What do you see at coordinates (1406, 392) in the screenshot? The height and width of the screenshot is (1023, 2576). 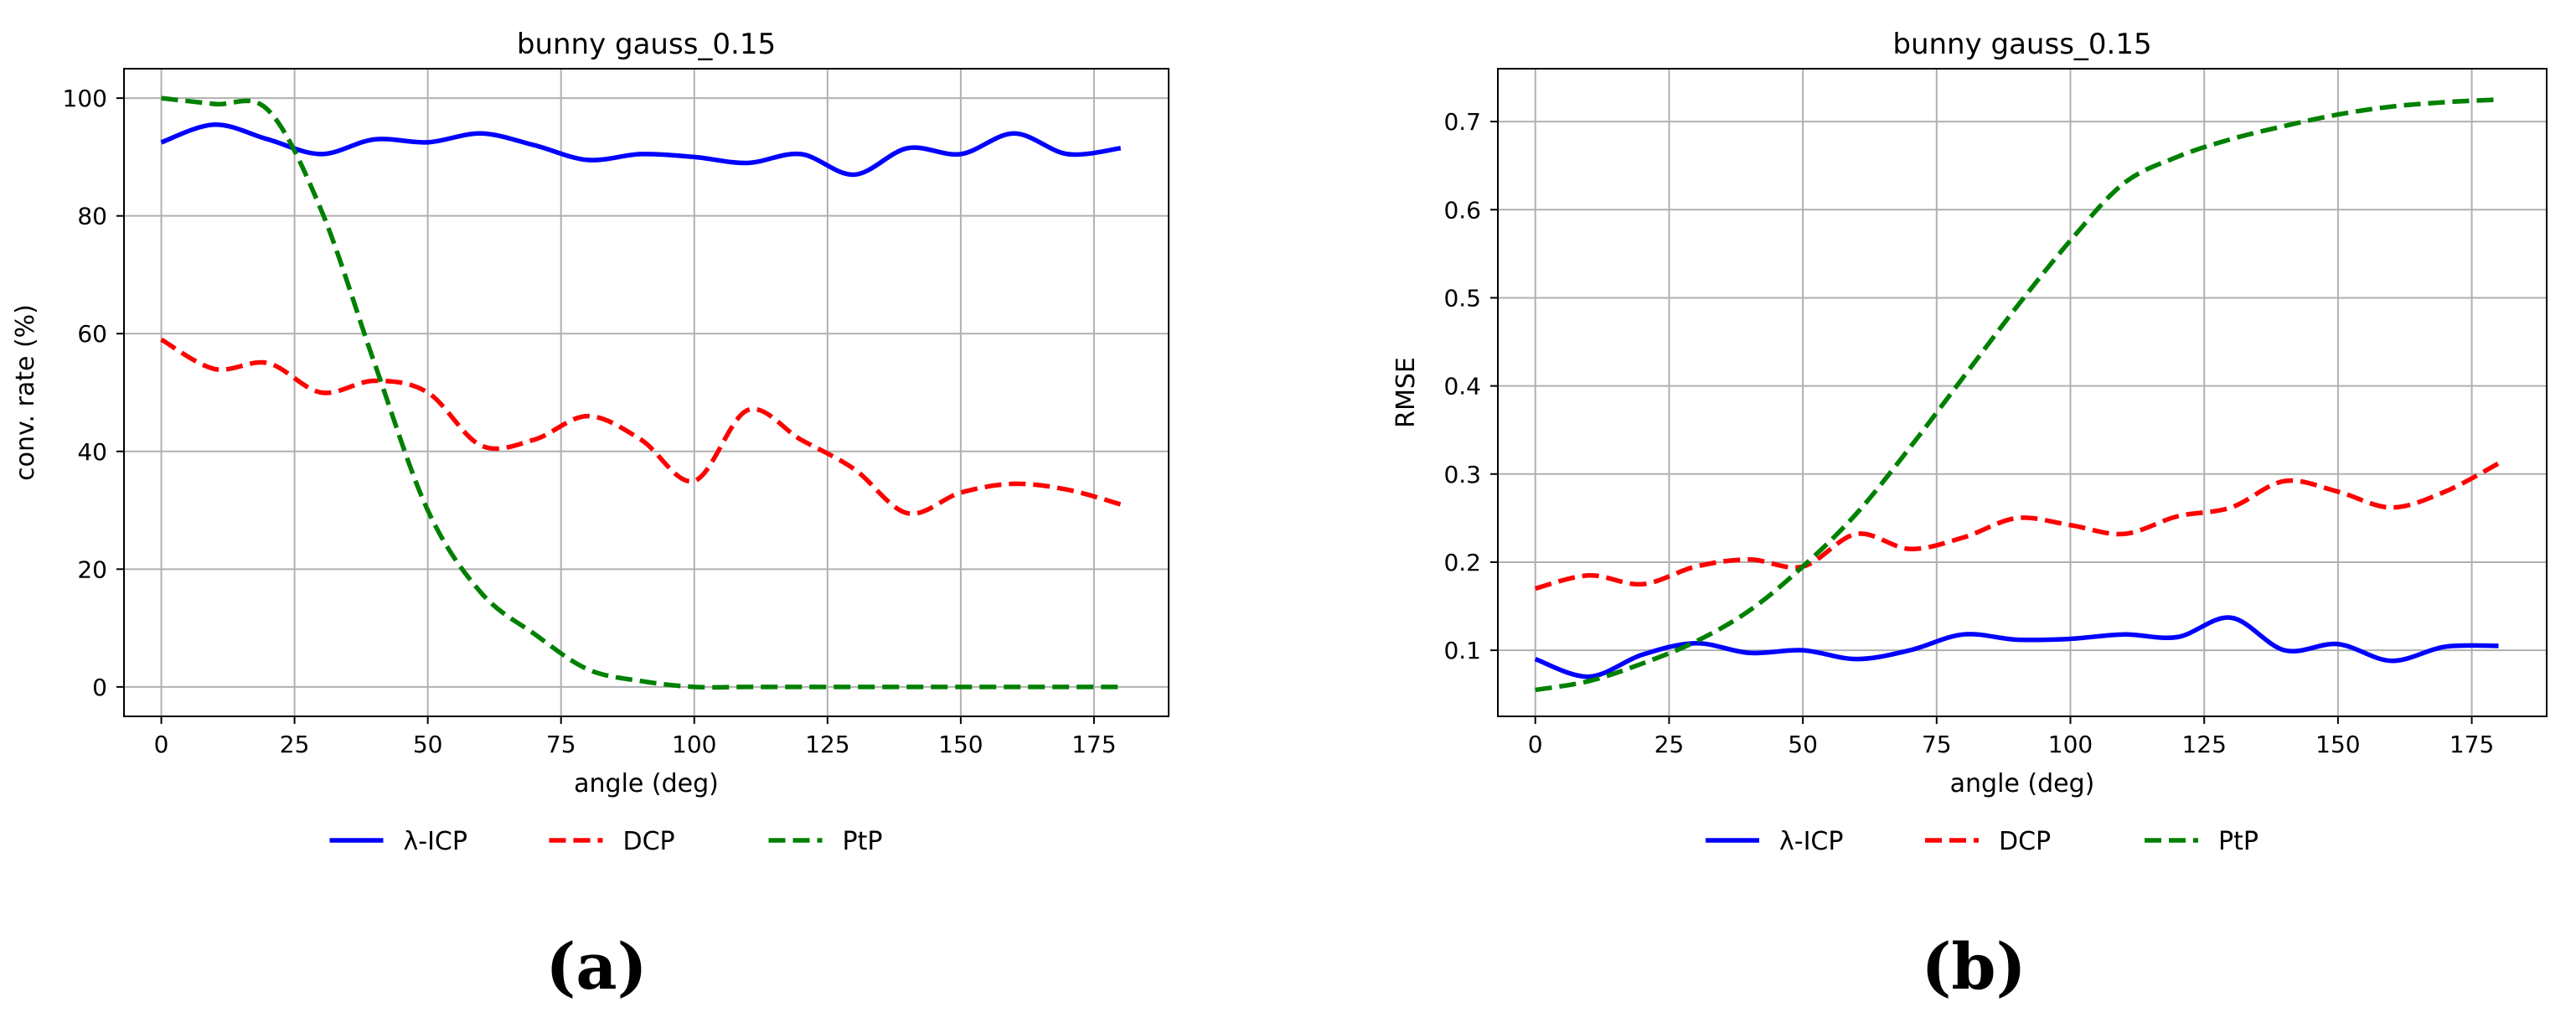 I see `y-axis-label: RMSE` at bounding box center [1406, 392].